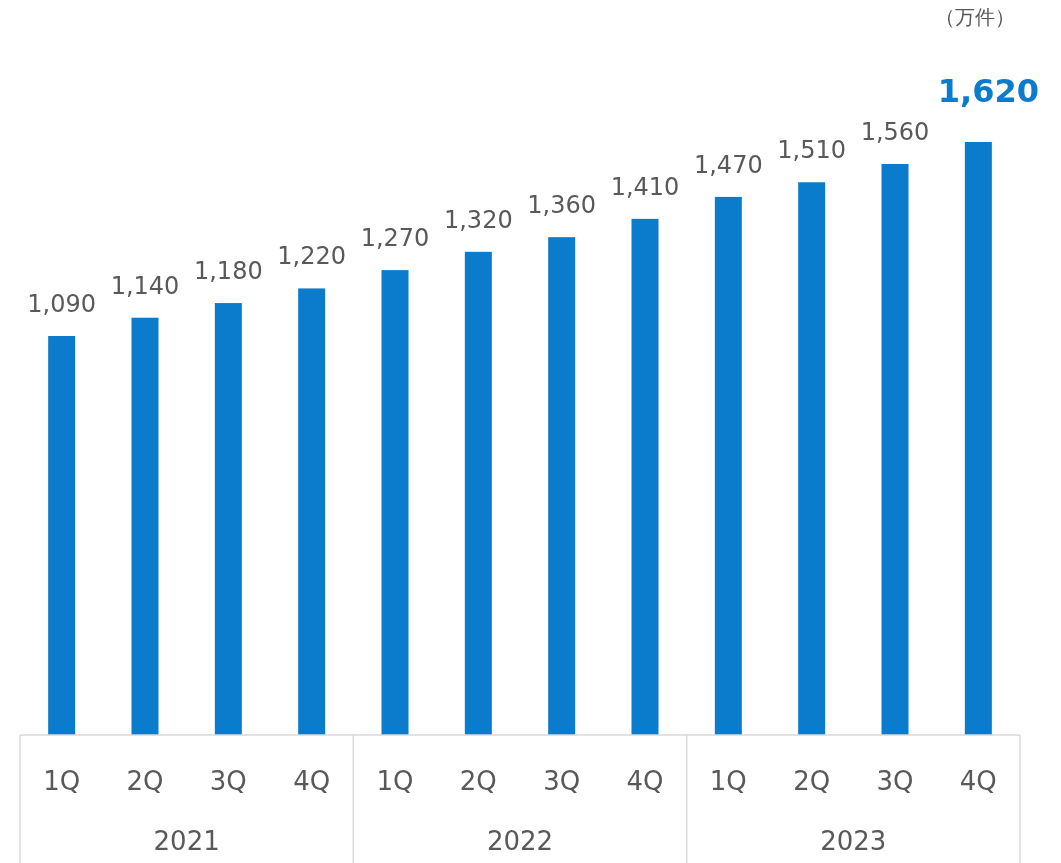 The width and height of the screenshot is (1061, 863). Describe the element at coordinates (895, 131) in the screenshot. I see `data-label: 1,560` at that location.